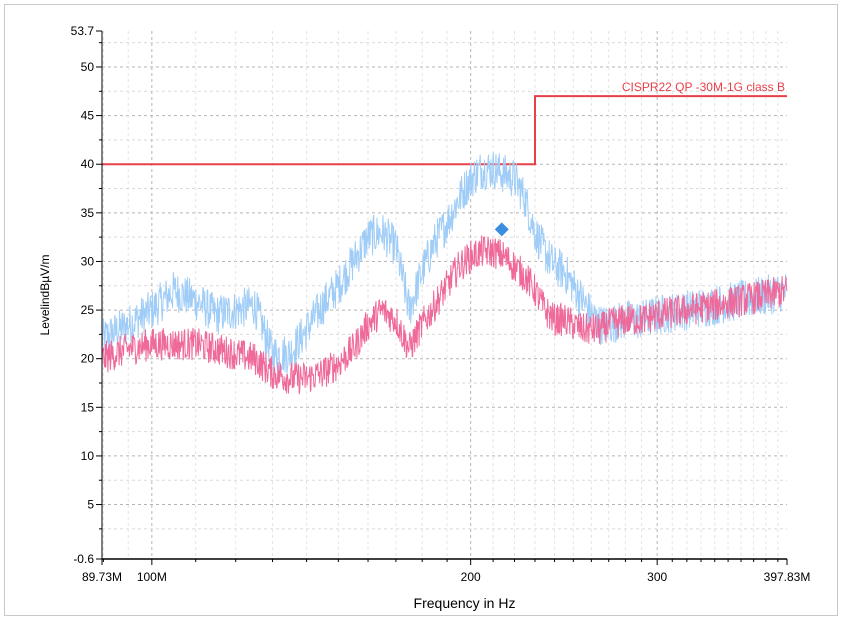  I want to click on limit-line, so click(444, 130).